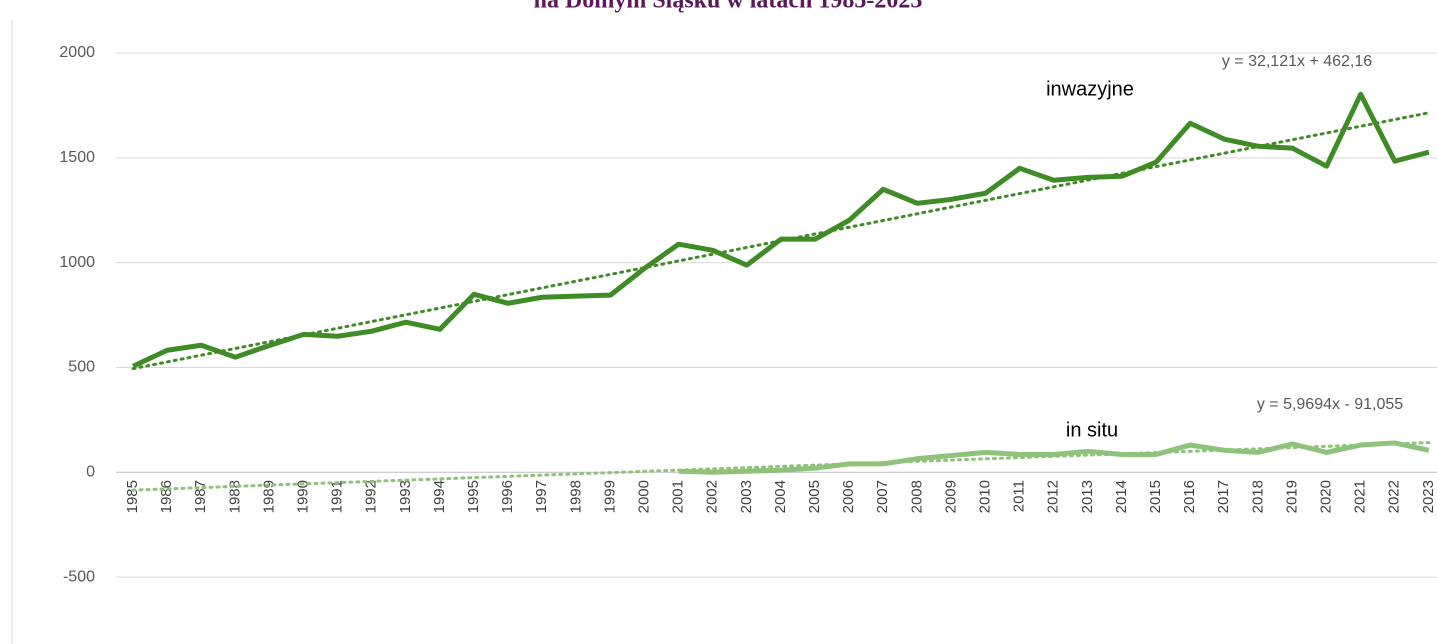 The width and height of the screenshot is (1437, 644). Describe the element at coordinates (1054, 457) in the screenshot. I see `series-line` at that location.